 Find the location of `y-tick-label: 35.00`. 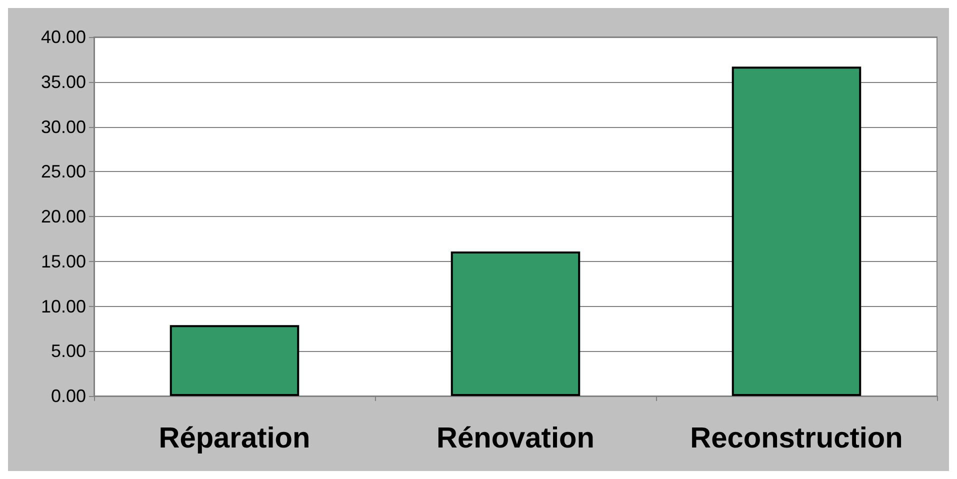

y-tick-label: 35.00 is located at coordinates (63, 82).